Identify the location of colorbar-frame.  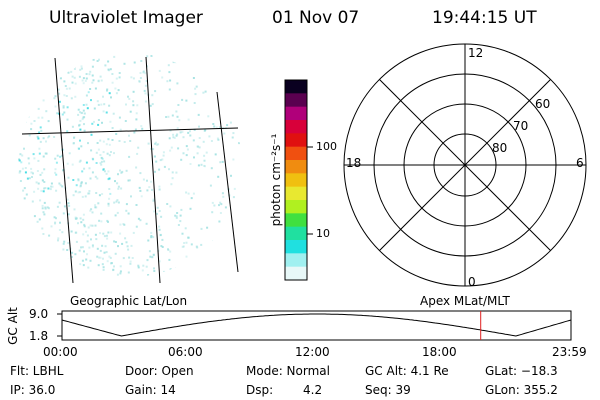
(296, 180).